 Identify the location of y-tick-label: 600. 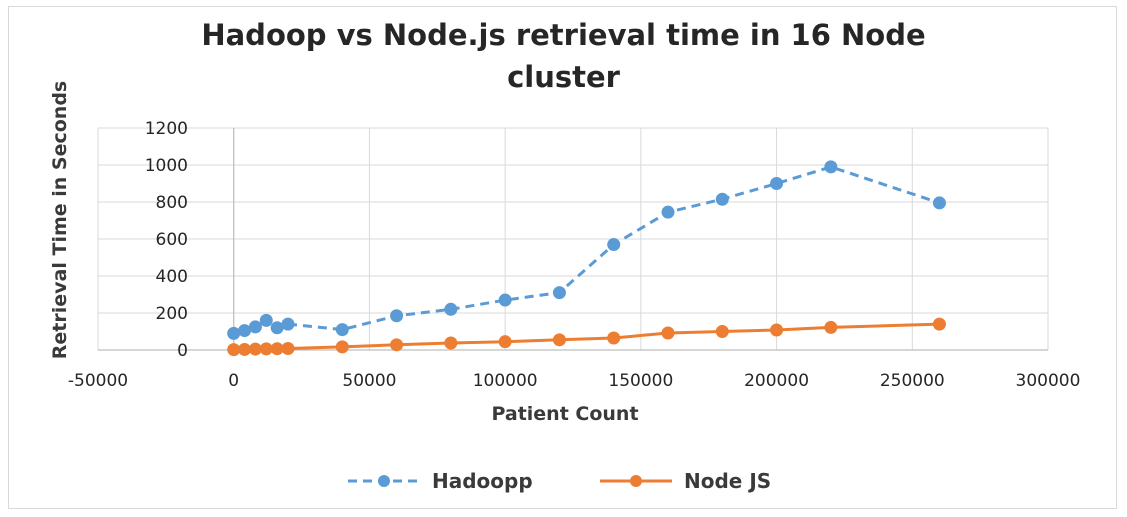
(172, 240).